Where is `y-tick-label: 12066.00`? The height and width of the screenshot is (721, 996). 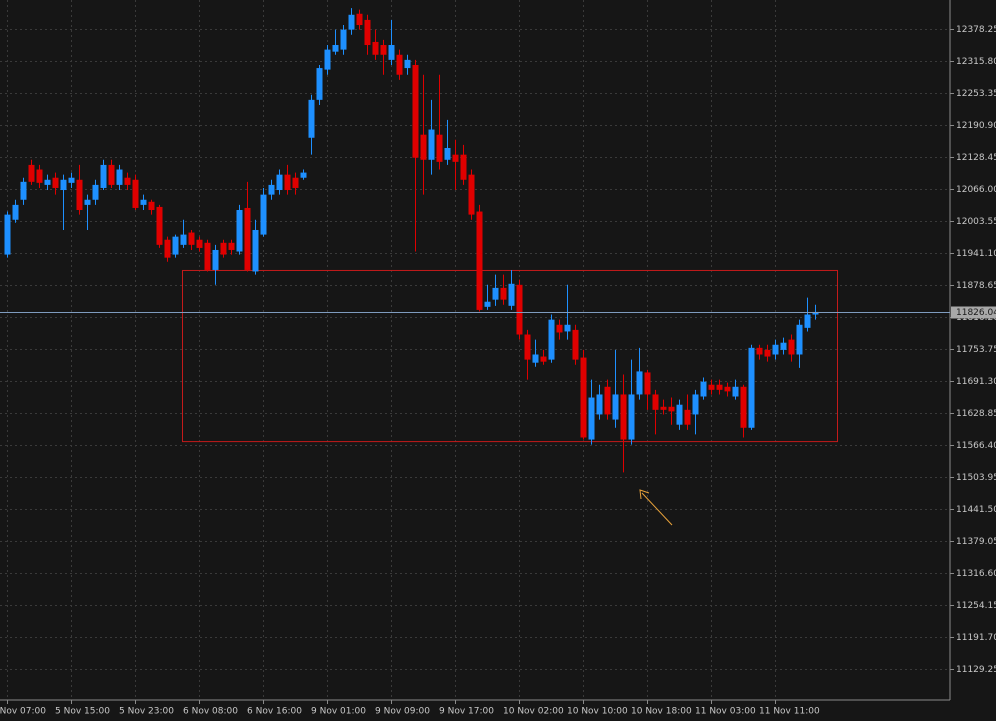 y-tick-label: 12066.00 is located at coordinates (976, 190).